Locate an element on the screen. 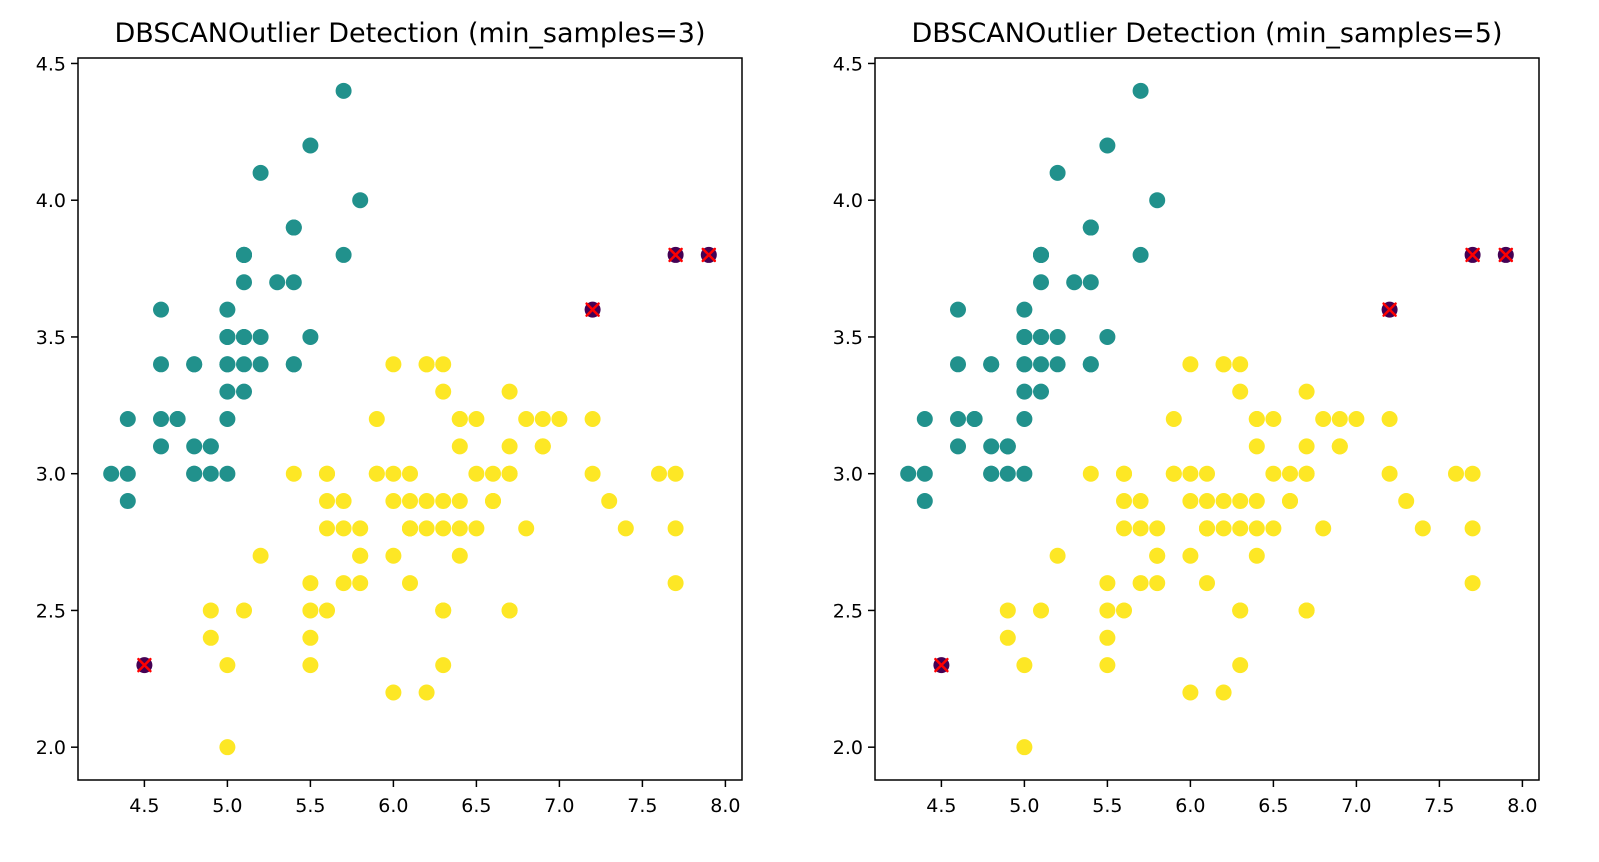 Image resolution: width=1599 pixels, height=862 pixels. x-tick-label: 8.0 is located at coordinates (1522, 806).